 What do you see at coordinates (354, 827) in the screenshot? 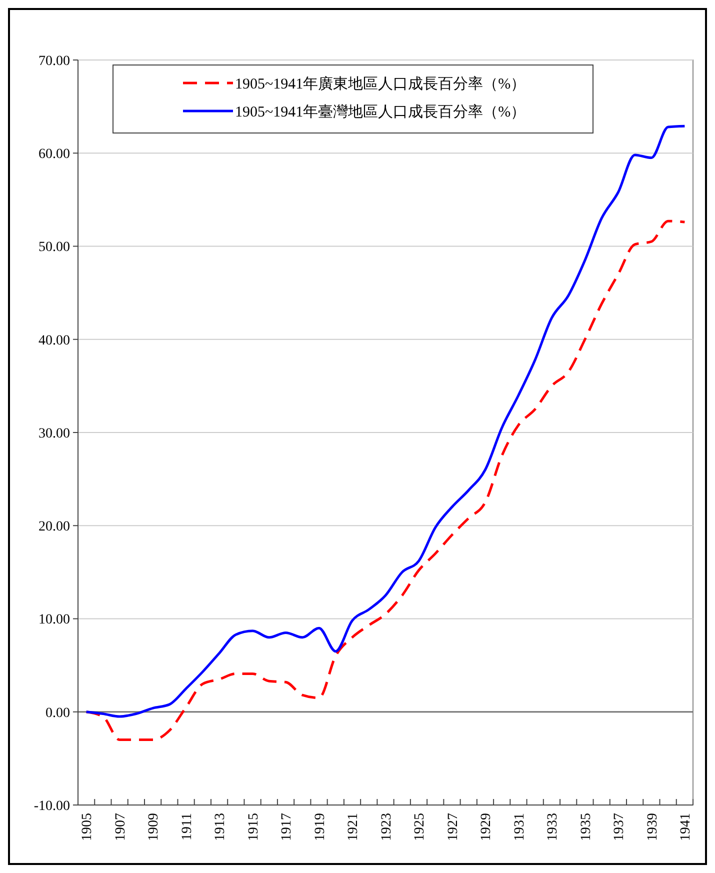
I see `x-tick-label: 1921` at bounding box center [354, 827].